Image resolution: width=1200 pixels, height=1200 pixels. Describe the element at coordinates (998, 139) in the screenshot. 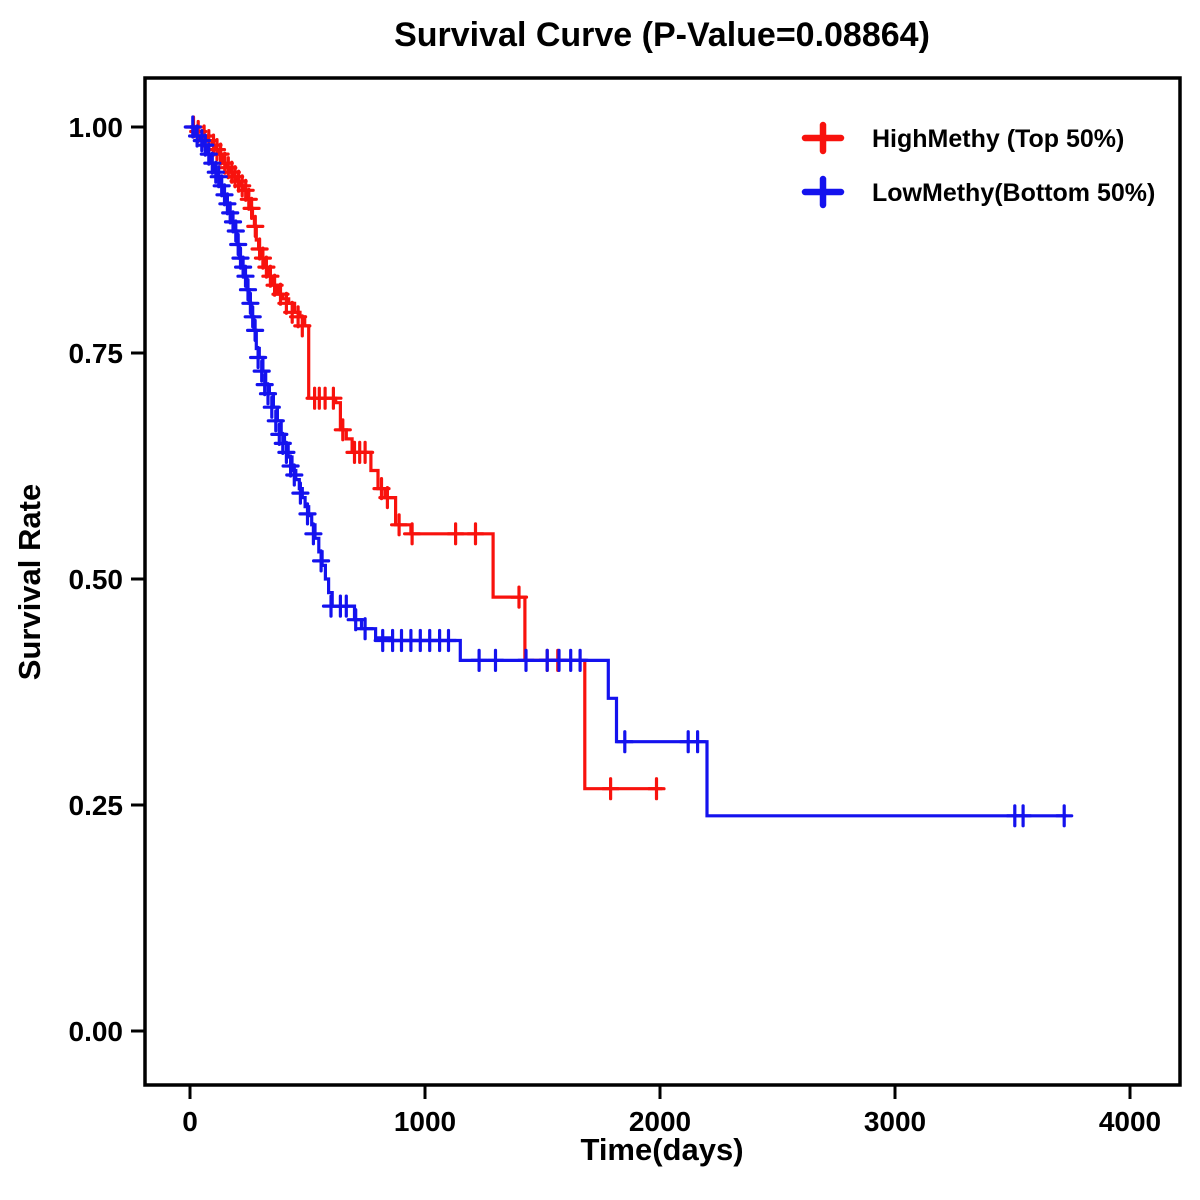

I see `legend-label-highmethy: HighMethy (Top 50%)` at that location.